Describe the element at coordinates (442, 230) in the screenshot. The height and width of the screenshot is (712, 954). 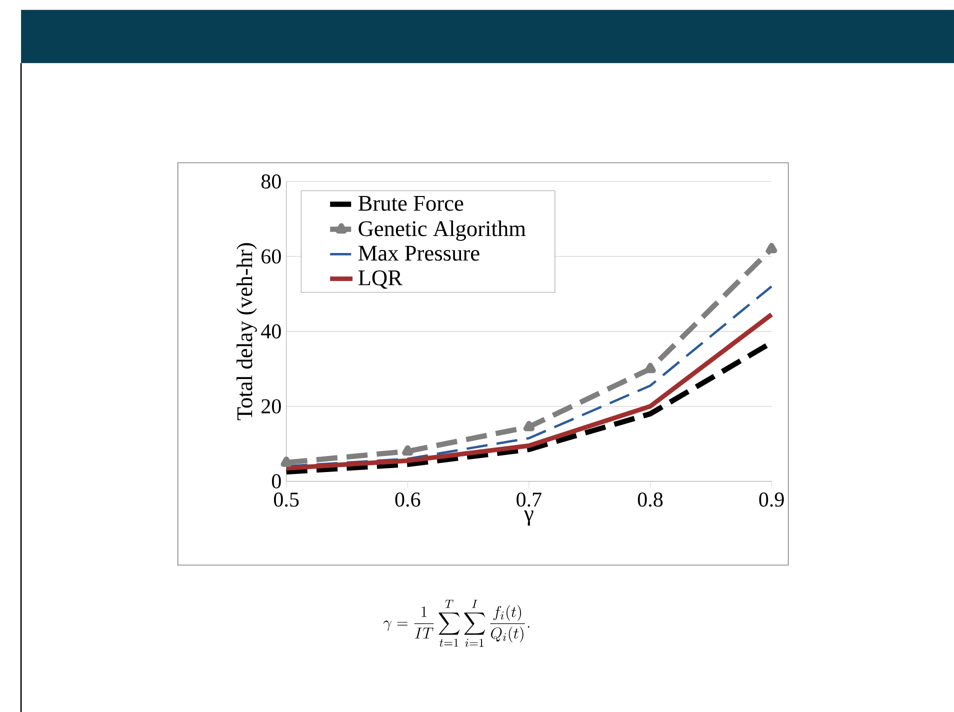
I see `legend-label: Genetic Algorithm` at that location.